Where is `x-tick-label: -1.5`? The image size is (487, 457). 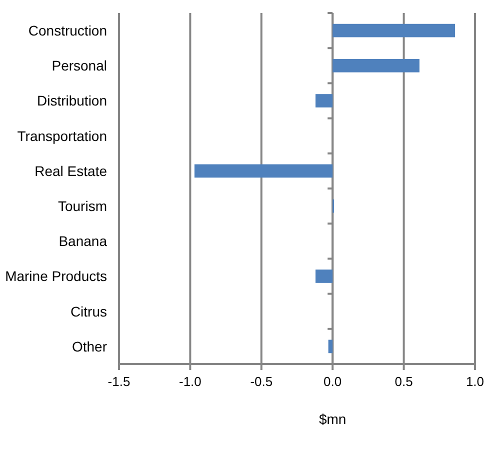 x-tick-label: -1.5 is located at coordinates (119, 381).